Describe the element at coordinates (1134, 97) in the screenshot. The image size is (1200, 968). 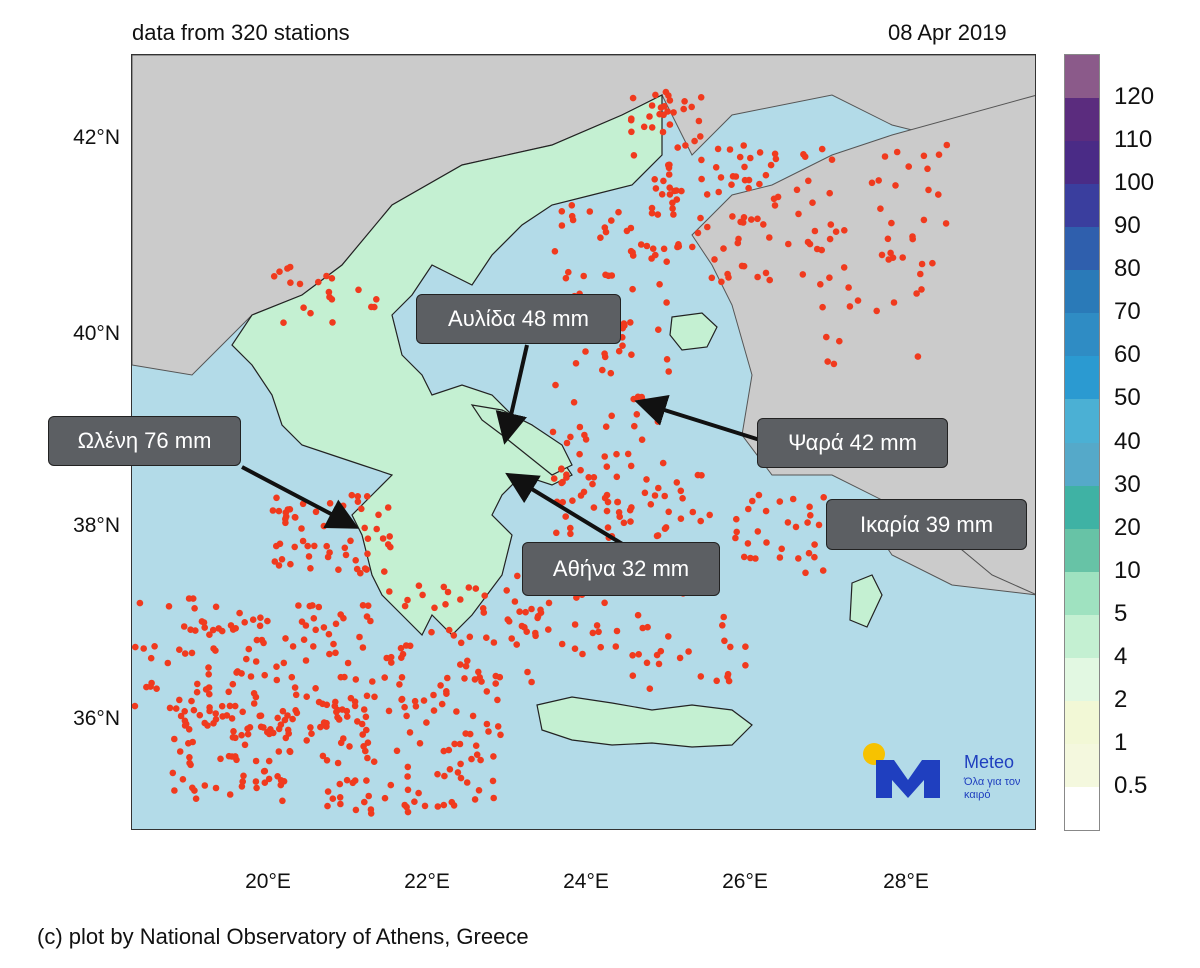
I see `legend-label: 120` at that location.